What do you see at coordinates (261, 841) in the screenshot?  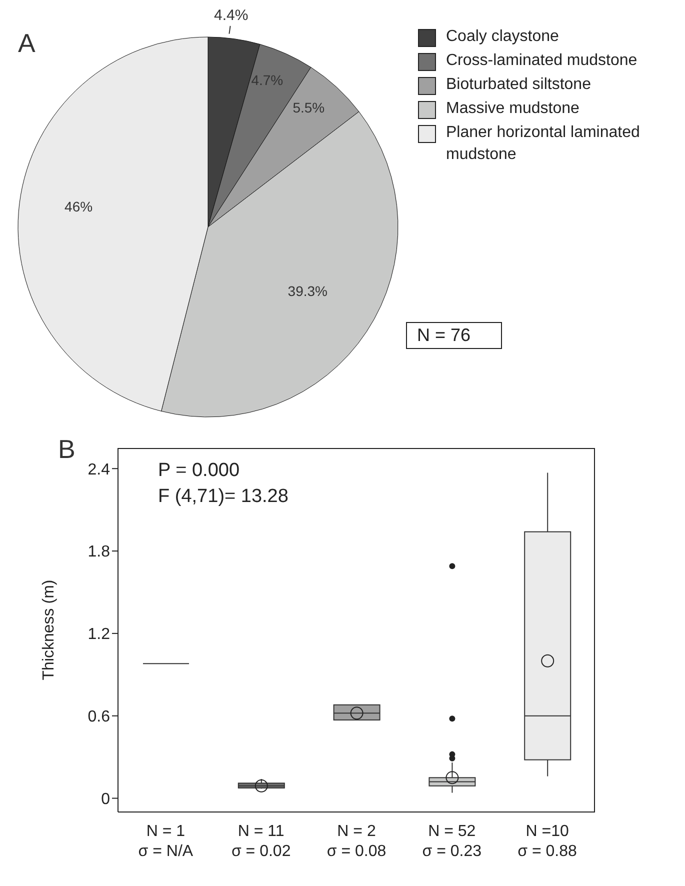 I see `x-tick-label: N = 11 σ = 0.02` at bounding box center [261, 841].